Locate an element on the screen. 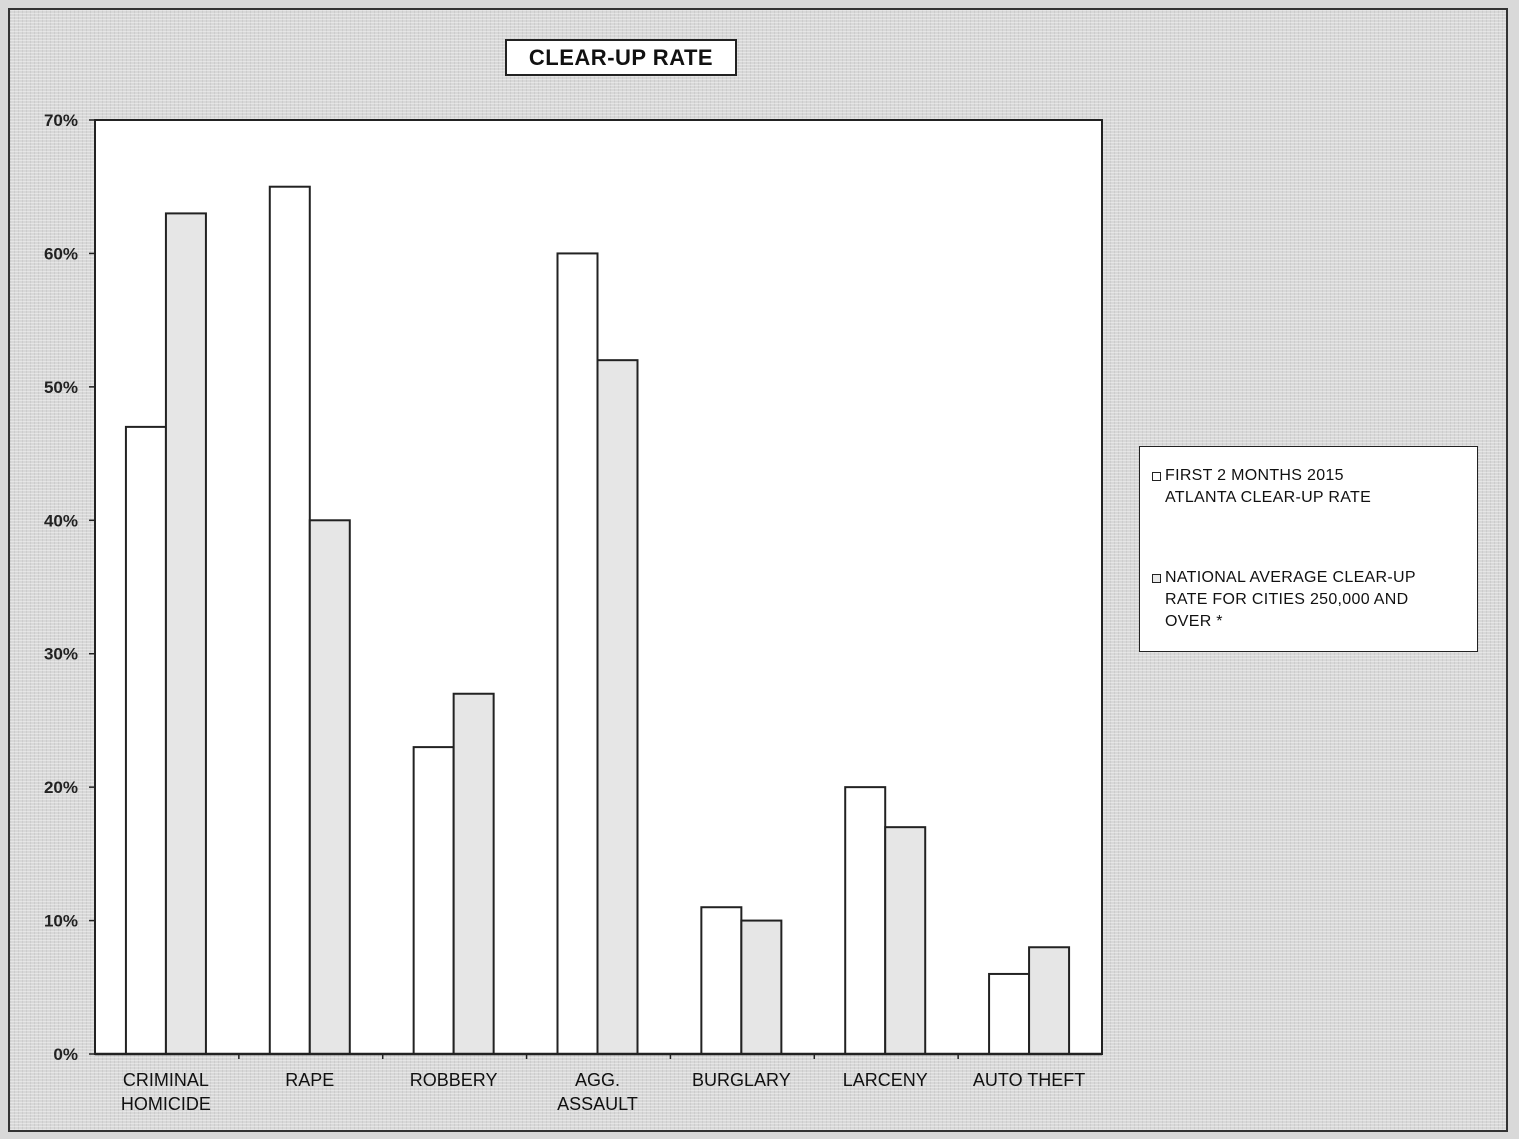 Image resolution: width=1519 pixels, height=1139 pixels. x-tick-label: AGG. ASSAULT is located at coordinates (597, 1092).